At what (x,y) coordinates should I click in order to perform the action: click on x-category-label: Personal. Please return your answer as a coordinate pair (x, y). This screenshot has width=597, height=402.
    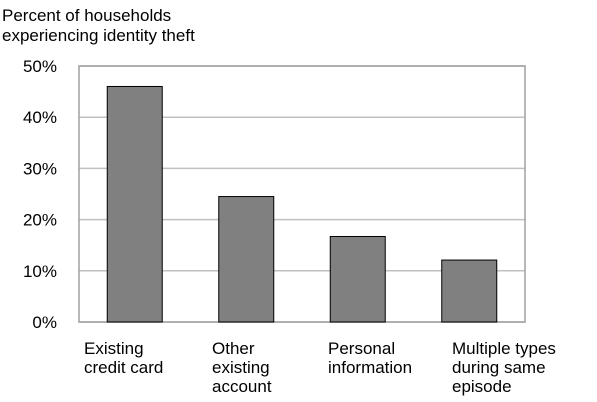
    Looking at the image, I should click on (361, 348).